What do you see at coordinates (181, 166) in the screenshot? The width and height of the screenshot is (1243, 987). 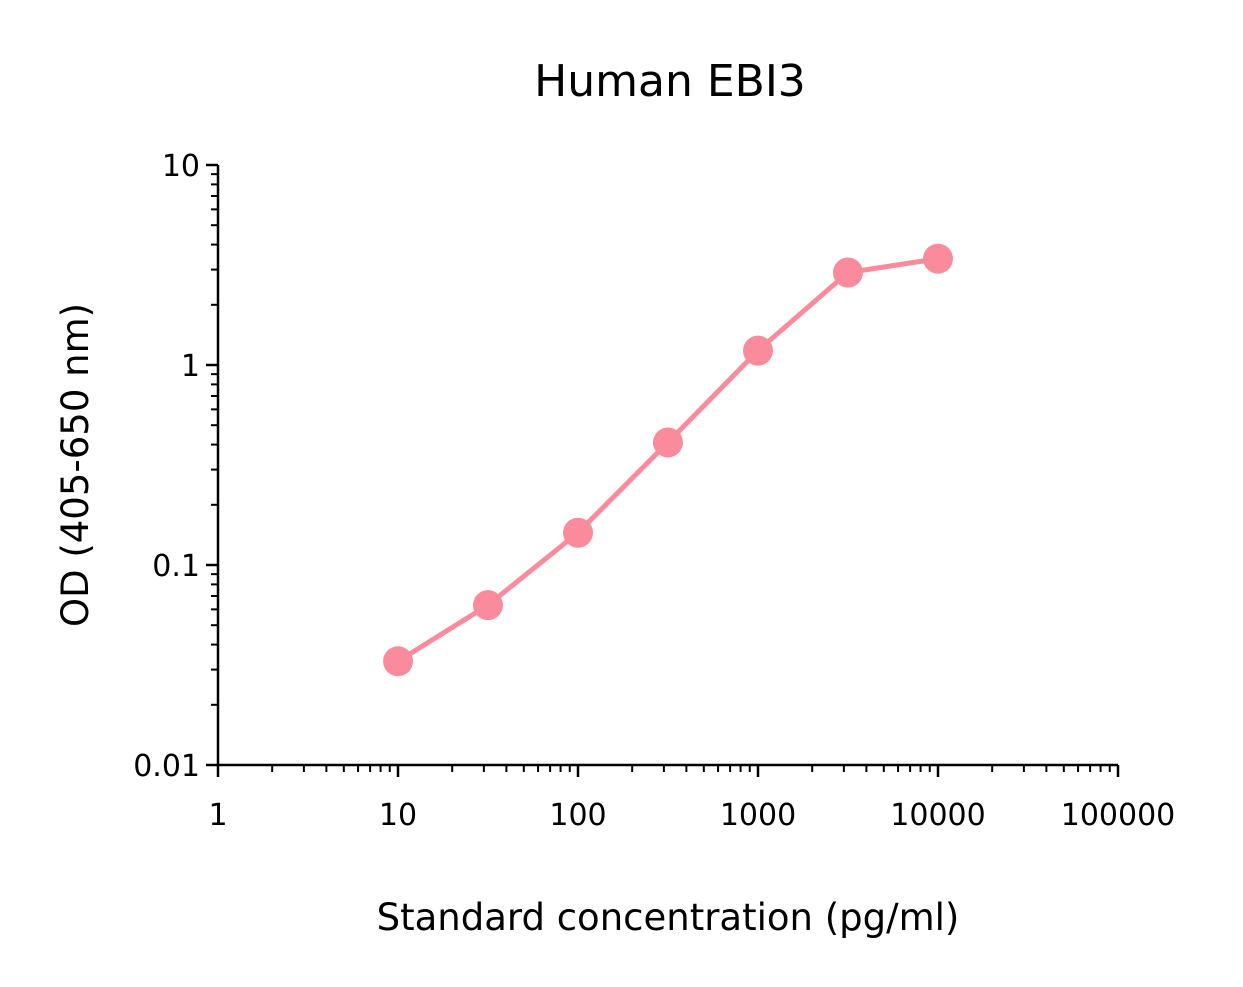 I see `y-tick-label: 10` at bounding box center [181, 166].